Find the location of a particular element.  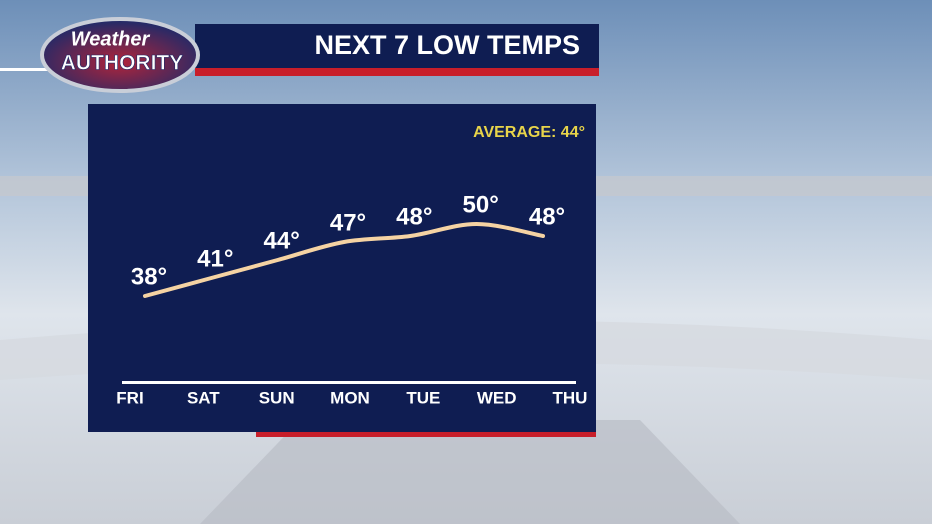

x-tick-label: THU is located at coordinates (570, 397).